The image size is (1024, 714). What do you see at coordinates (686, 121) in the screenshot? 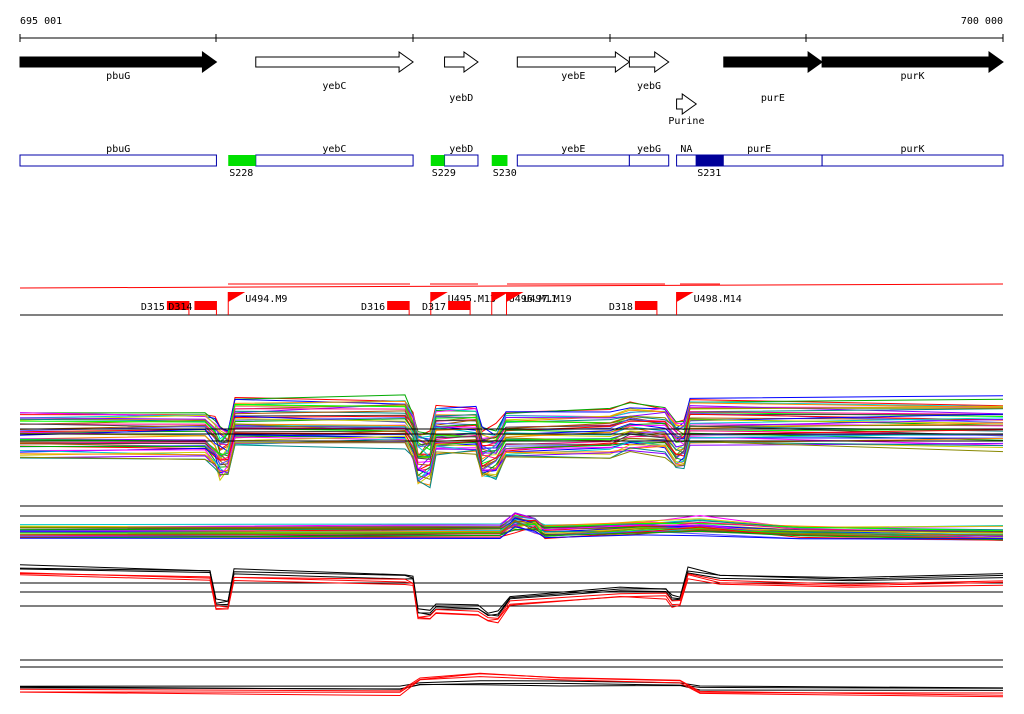
I see `gene-label: Purine` at bounding box center [686, 121].